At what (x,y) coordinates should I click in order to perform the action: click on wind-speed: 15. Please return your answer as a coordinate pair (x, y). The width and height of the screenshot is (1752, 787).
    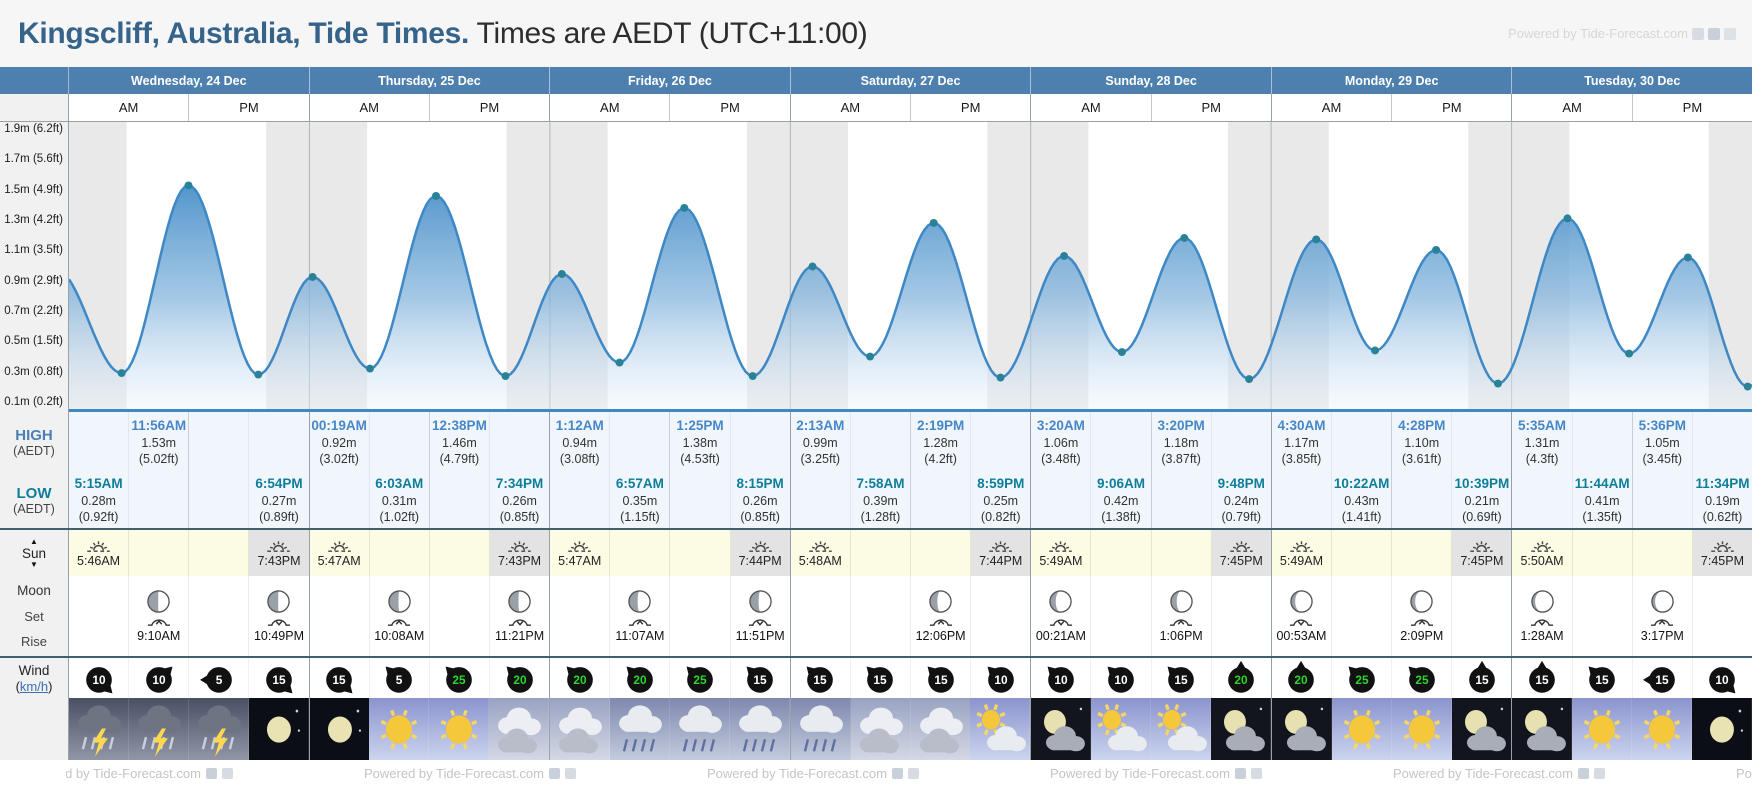
    Looking at the image, I should click on (1182, 680).